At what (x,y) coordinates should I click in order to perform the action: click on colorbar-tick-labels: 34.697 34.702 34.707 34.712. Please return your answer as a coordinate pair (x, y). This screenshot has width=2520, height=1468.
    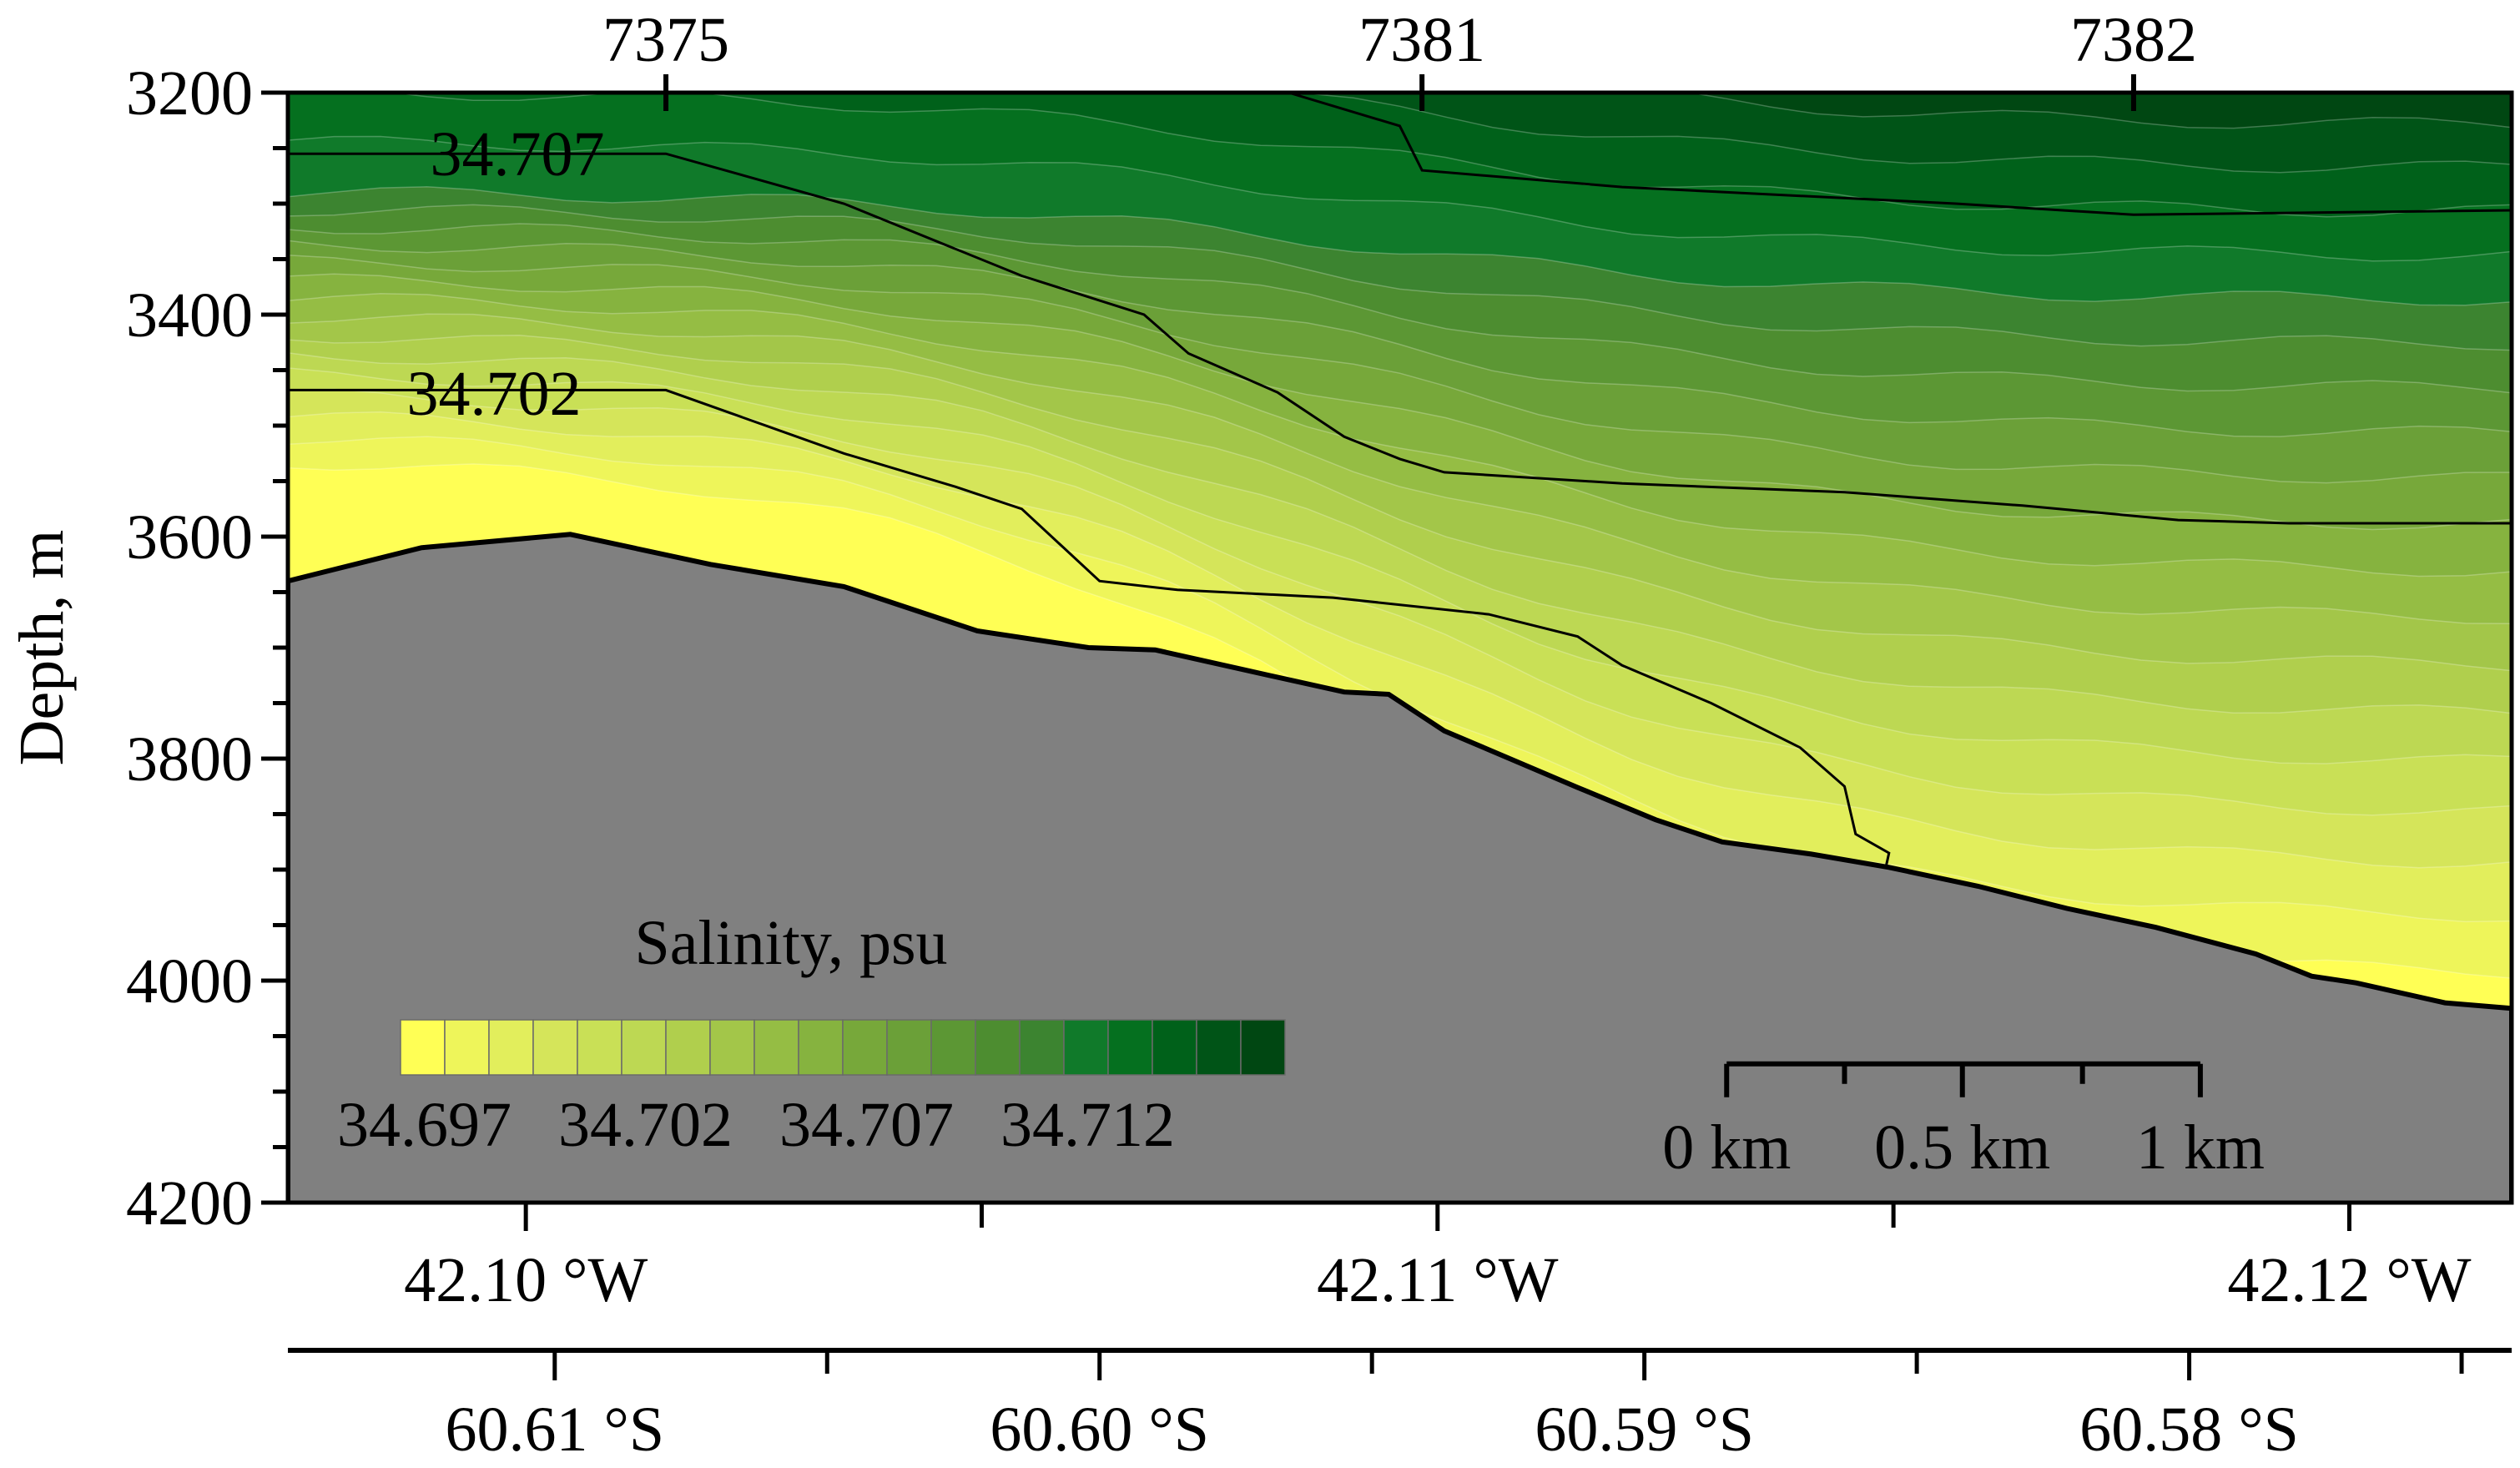
    Looking at the image, I should click on (756, 1125).